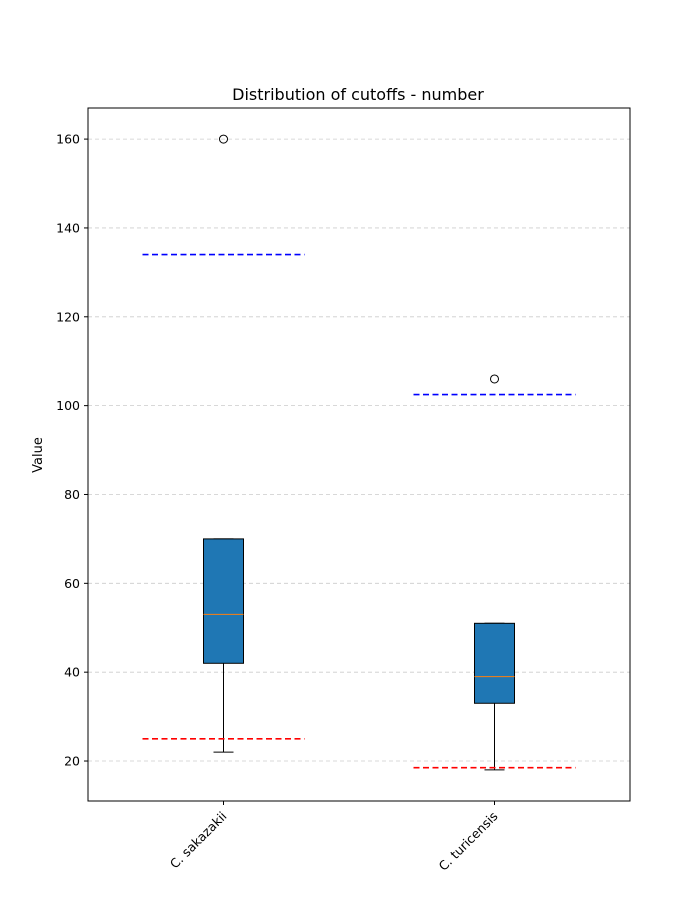  What do you see at coordinates (38, 455) in the screenshot?
I see `y-axis-label: Value` at bounding box center [38, 455].